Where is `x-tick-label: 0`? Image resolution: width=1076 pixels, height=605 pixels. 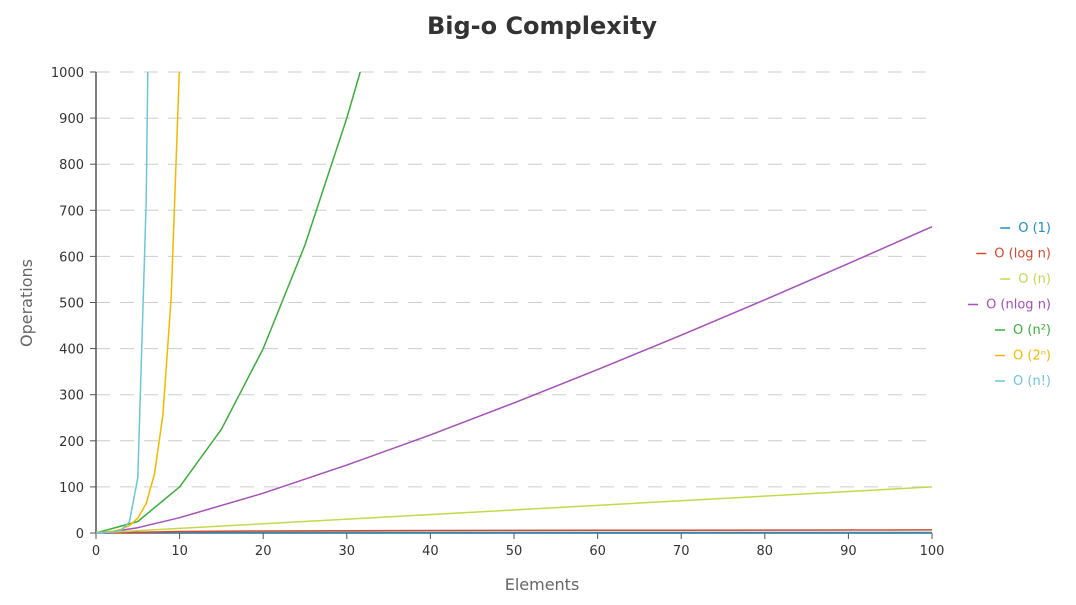 x-tick-label: 0 is located at coordinates (96, 551).